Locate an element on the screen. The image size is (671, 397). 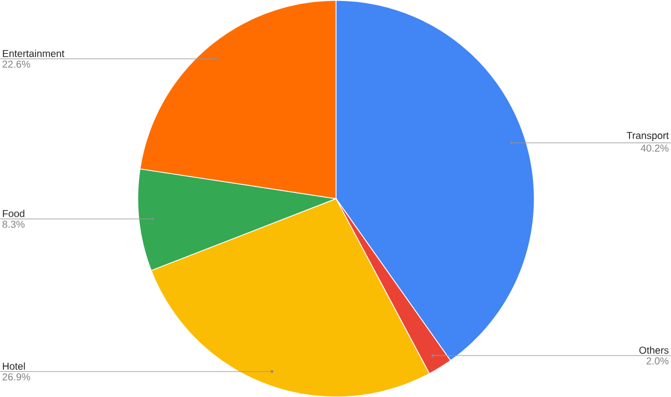
data-label: 22.6% is located at coordinates (16, 64).